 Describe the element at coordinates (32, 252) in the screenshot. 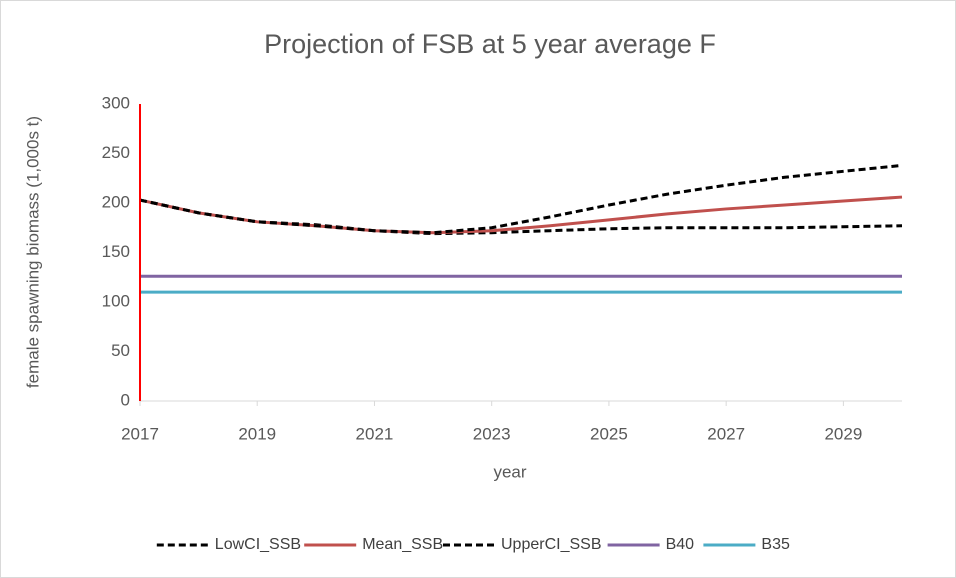

I see `y-axis-label: female spawning biomass (1,000s t)` at that location.